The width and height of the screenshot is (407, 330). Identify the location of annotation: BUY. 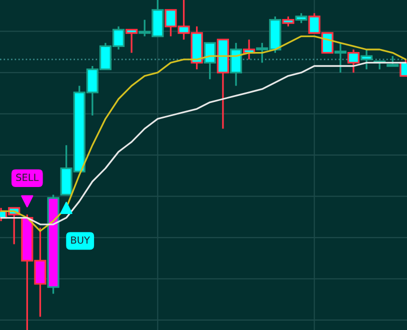
(80, 240).